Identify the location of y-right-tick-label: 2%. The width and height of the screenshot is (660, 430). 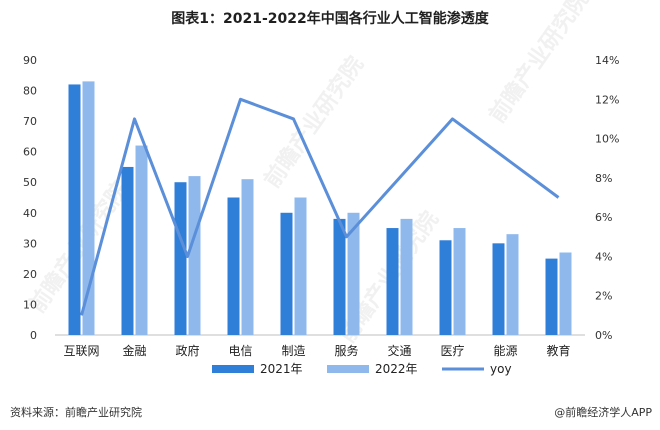
(603, 296).